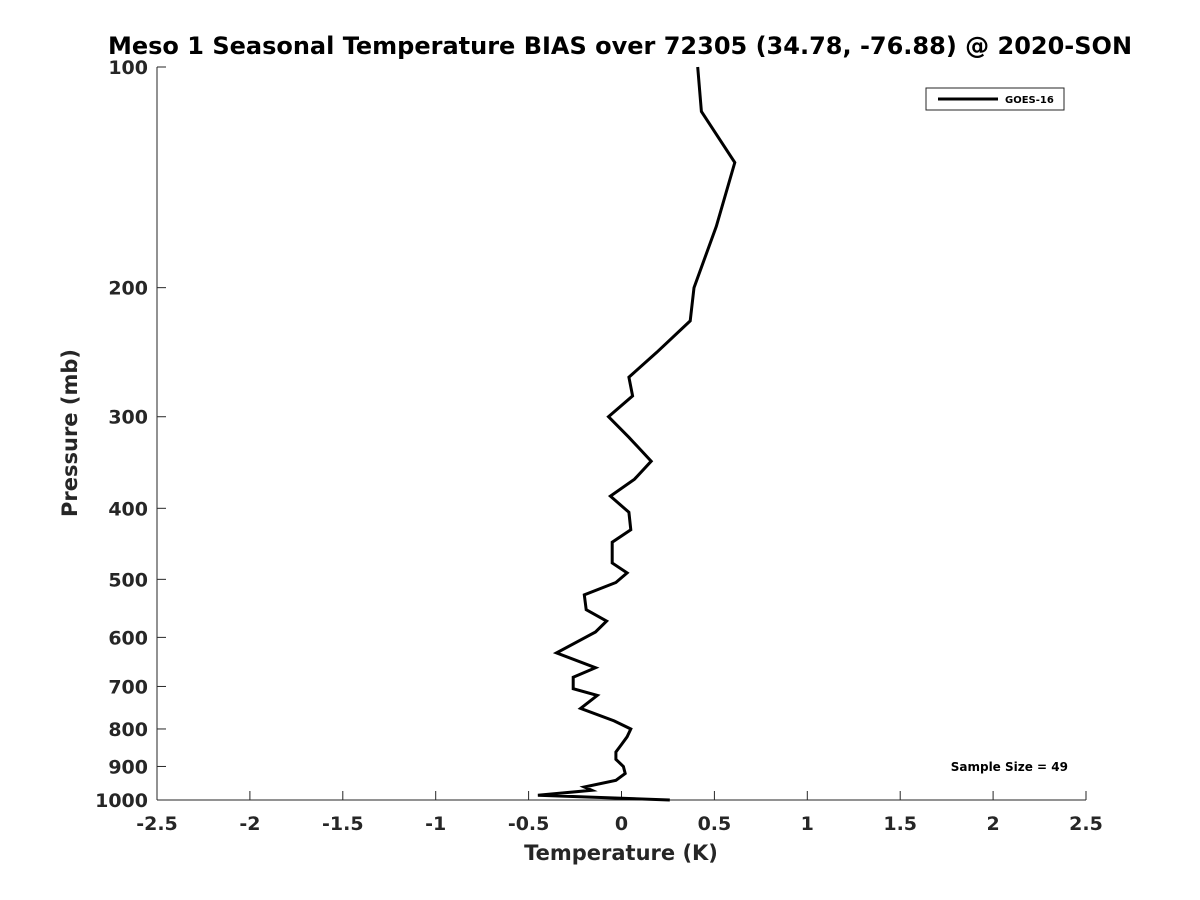 Image resolution: width=1200 pixels, height=900 pixels. I want to click on x-tick-label: -1.5, so click(343, 824).